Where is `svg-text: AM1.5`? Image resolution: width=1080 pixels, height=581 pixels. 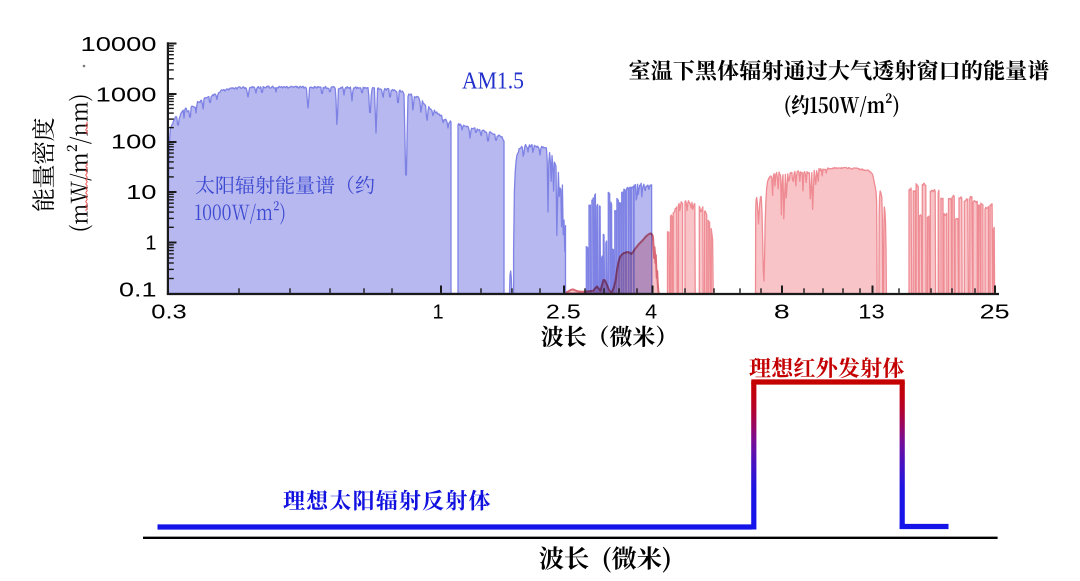 svg-text: AM1.5 is located at coordinates (493, 82).